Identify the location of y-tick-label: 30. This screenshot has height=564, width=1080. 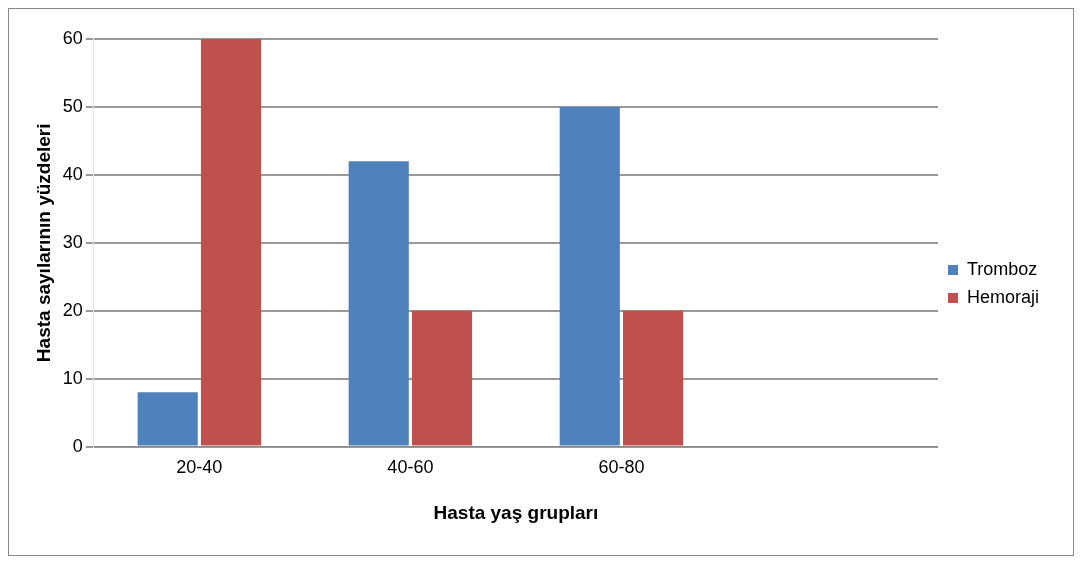
(72, 241).